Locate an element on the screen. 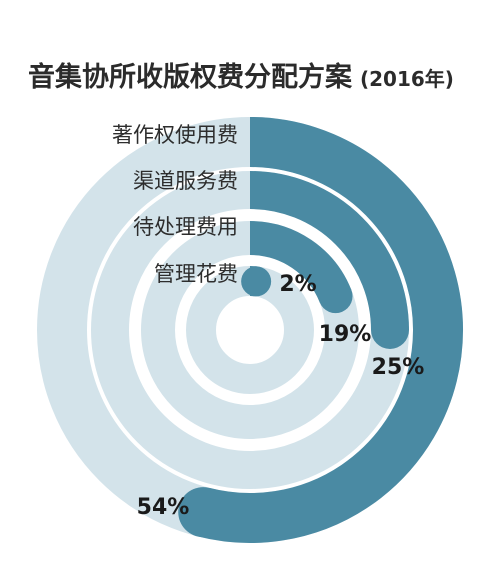 This screenshot has height=567, width=484. category-label: 渠道服务费 is located at coordinates (185, 181).